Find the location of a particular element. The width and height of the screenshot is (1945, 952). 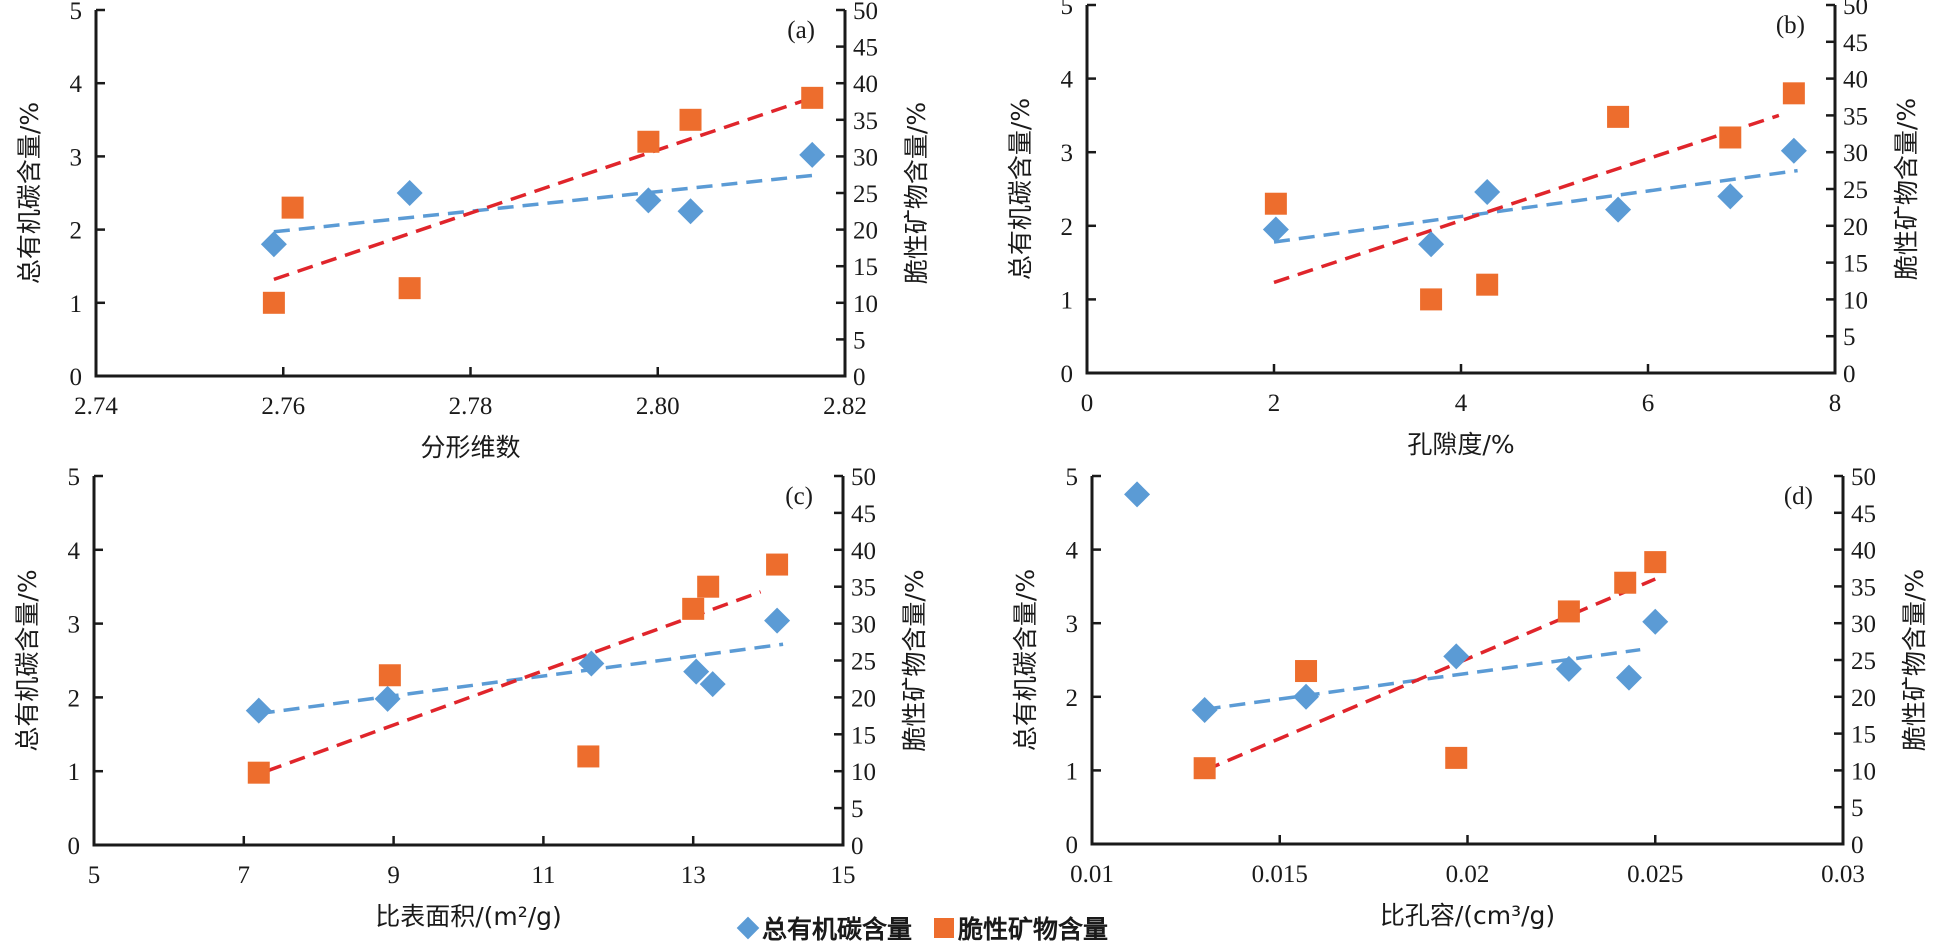

panel-label: (b) is located at coordinates (1790, 25).